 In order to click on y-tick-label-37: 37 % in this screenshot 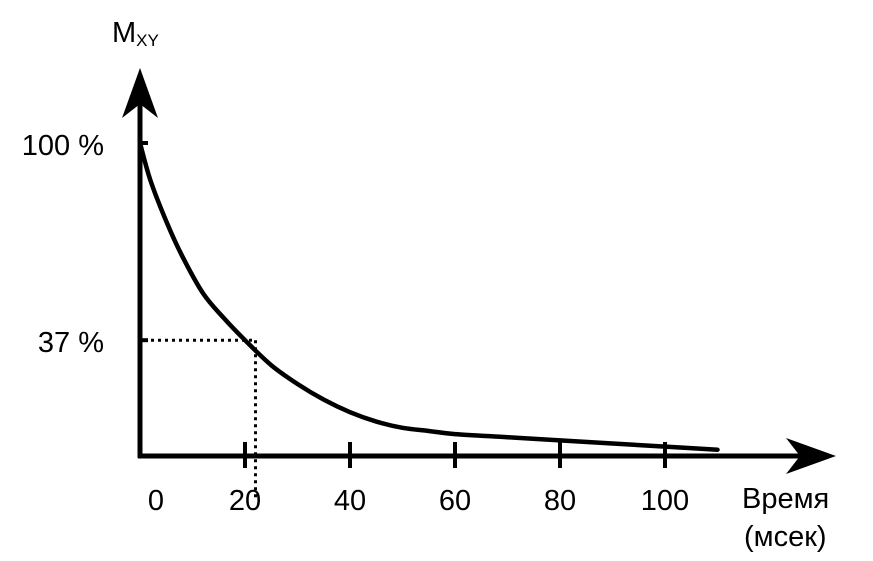, I will do `click(71, 343)`.